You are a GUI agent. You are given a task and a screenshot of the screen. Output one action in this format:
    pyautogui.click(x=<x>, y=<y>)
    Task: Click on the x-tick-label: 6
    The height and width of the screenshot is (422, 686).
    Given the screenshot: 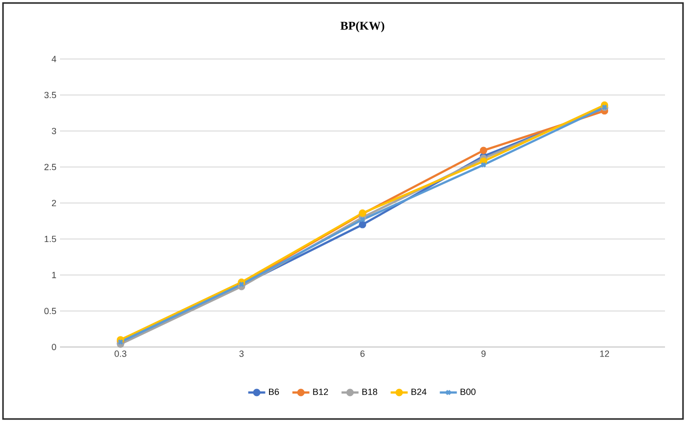 What is the action you would take?
    pyautogui.click(x=362, y=353)
    